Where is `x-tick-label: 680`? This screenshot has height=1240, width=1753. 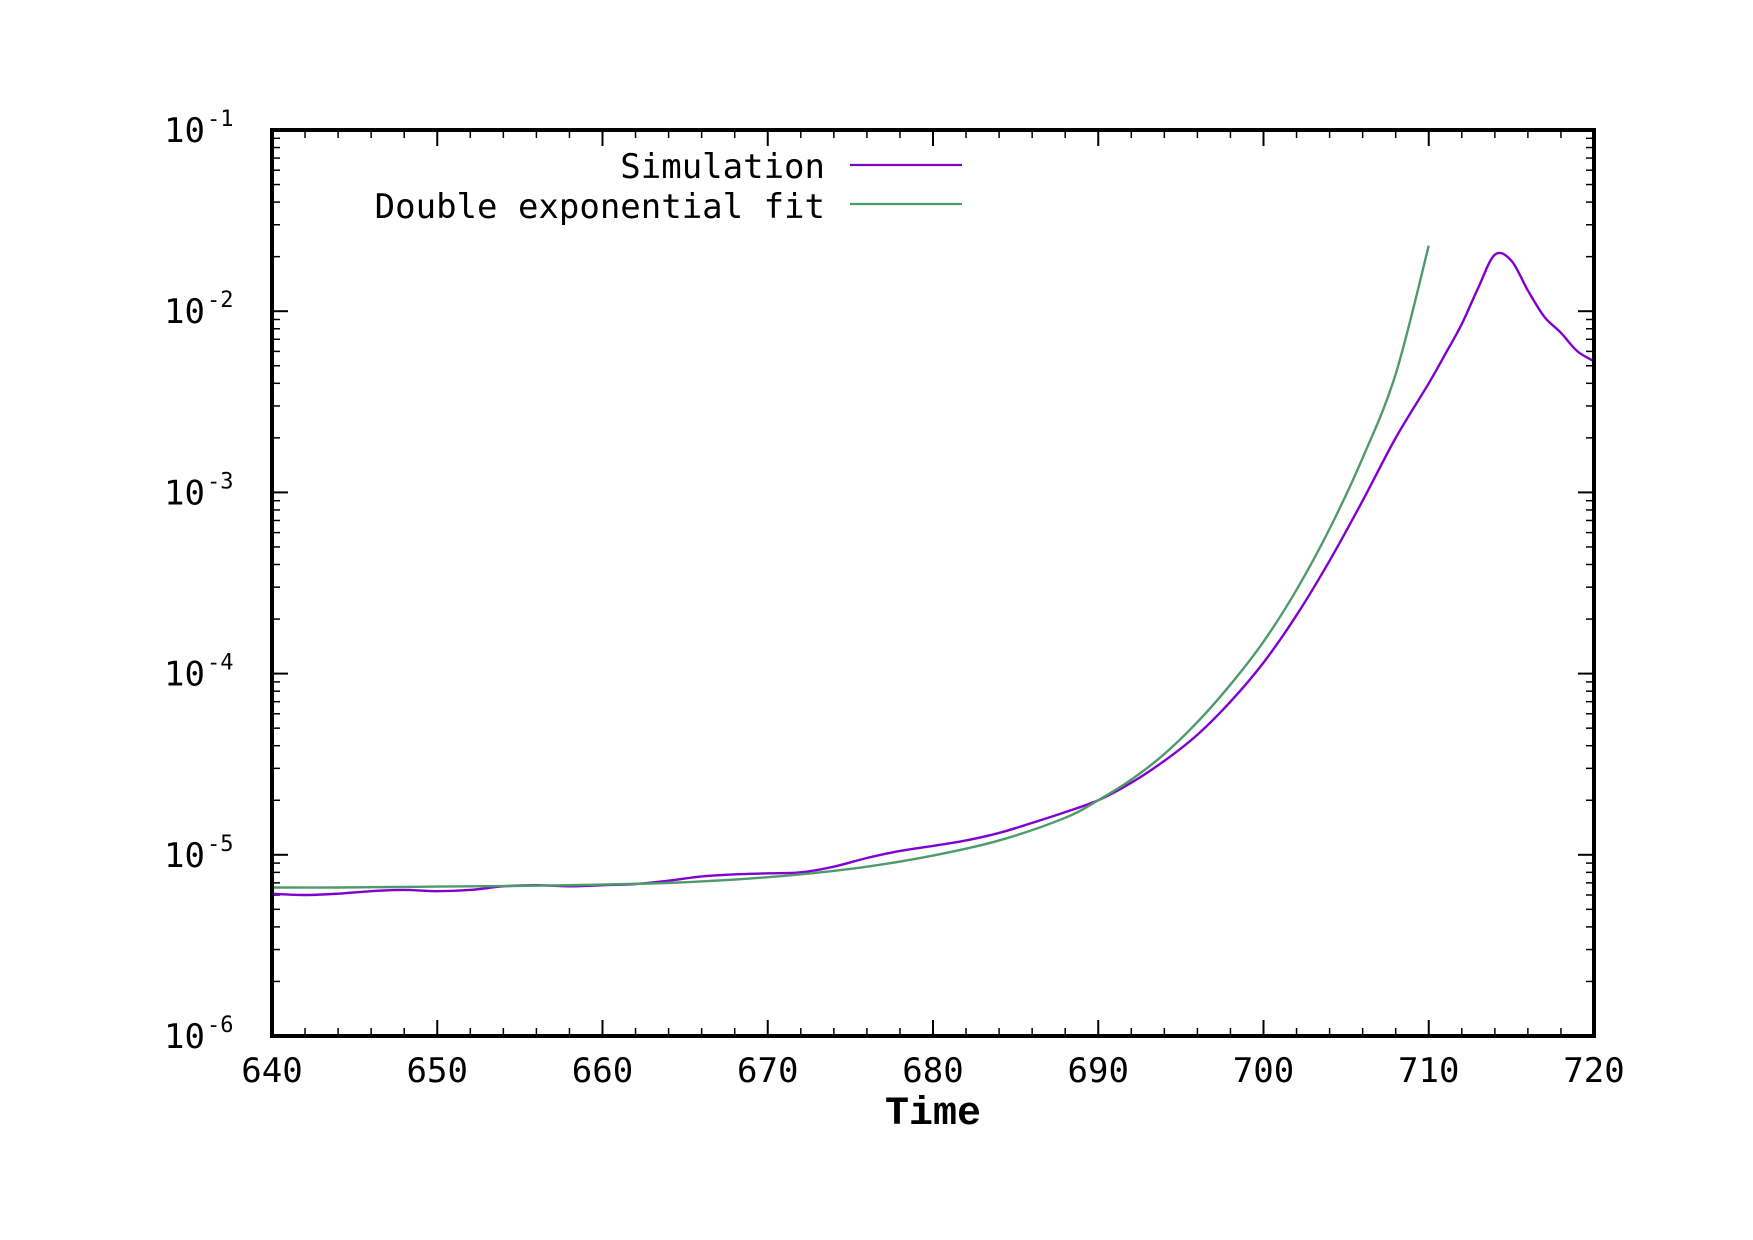 x-tick-label: 680 is located at coordinates (932, 1071).